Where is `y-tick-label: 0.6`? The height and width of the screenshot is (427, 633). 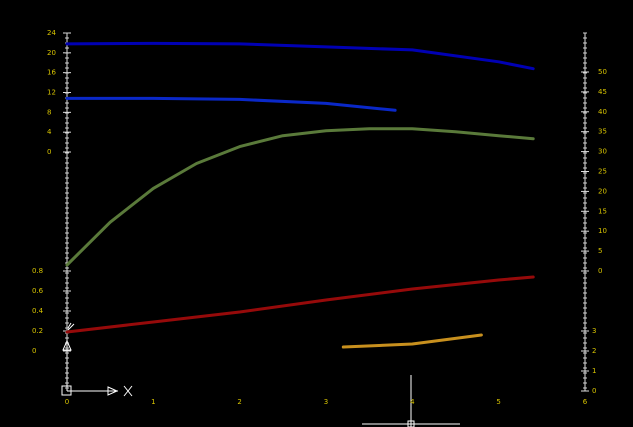
y-tick-label: 0.6 is located at coordinates (38, 291).